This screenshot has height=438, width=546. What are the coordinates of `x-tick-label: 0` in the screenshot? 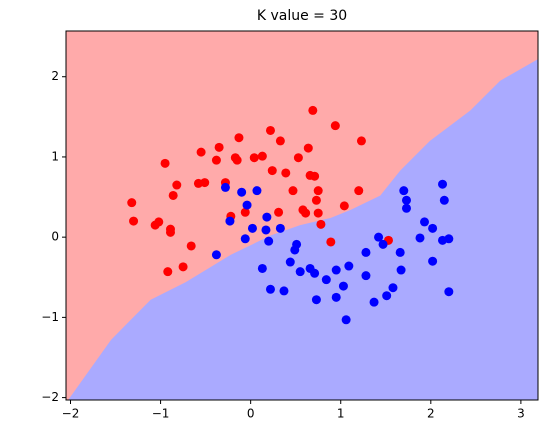 It's located at (251, 414).